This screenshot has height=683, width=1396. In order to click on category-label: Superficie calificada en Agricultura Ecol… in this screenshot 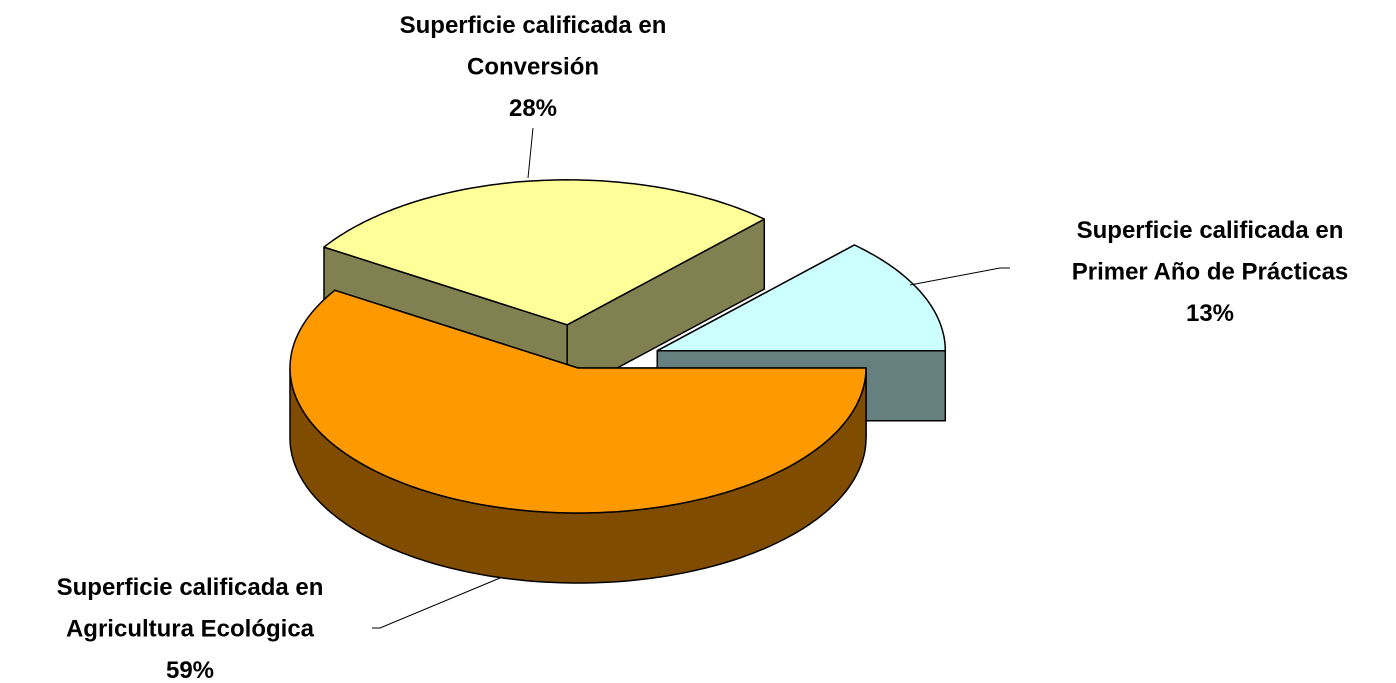, I will do `click(190, 608)`.